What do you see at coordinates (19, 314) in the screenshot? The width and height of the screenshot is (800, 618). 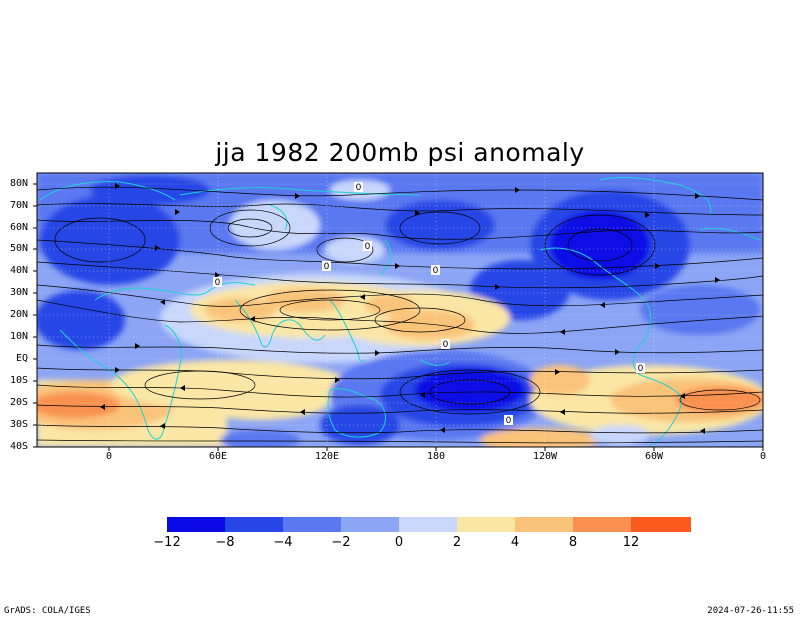 I see `lat-label-20n: 20N` at bounding box center [19, 314].